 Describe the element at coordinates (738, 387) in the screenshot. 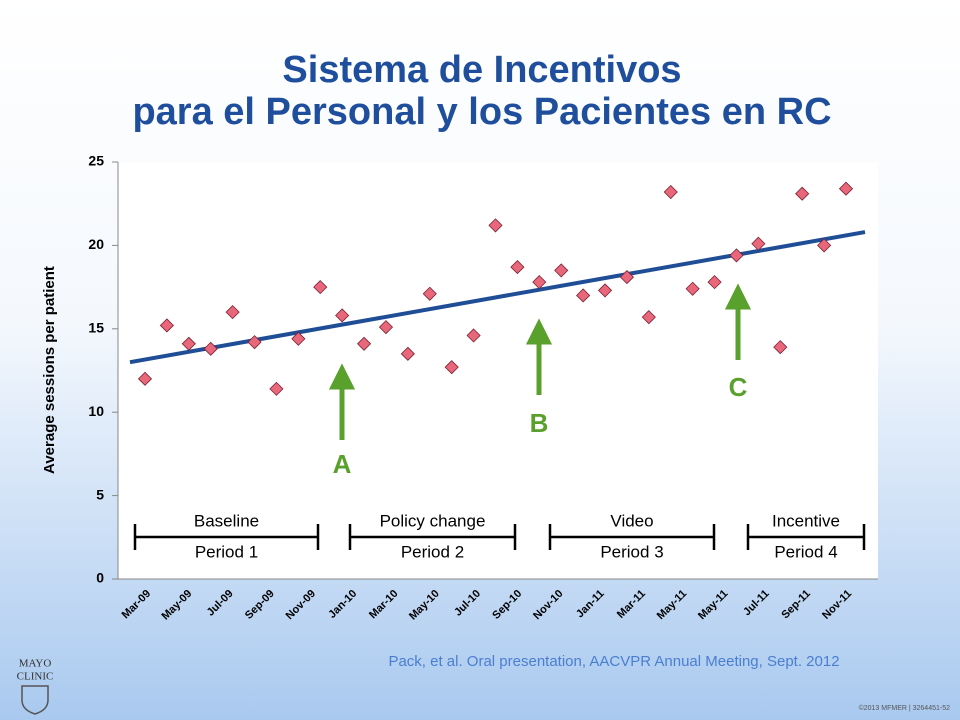

I see `annotation: C` at that location.